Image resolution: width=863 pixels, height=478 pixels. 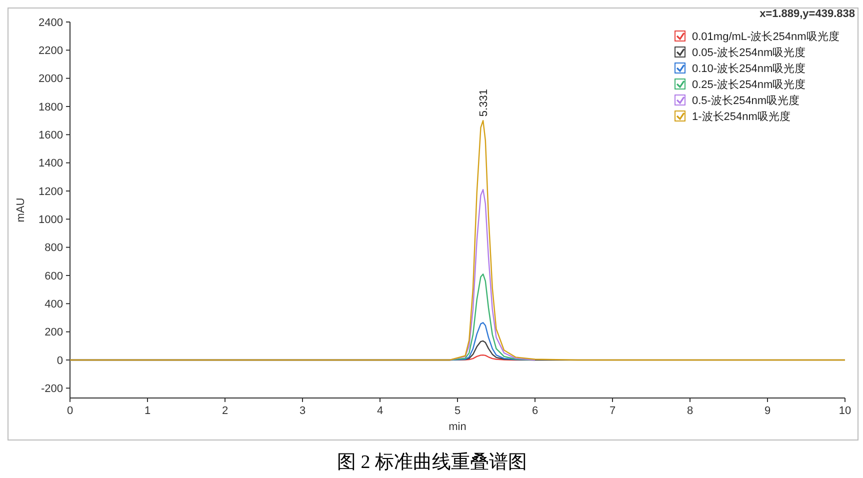 I want to click on x-tick-label: 7, so click(x=612, y=411).